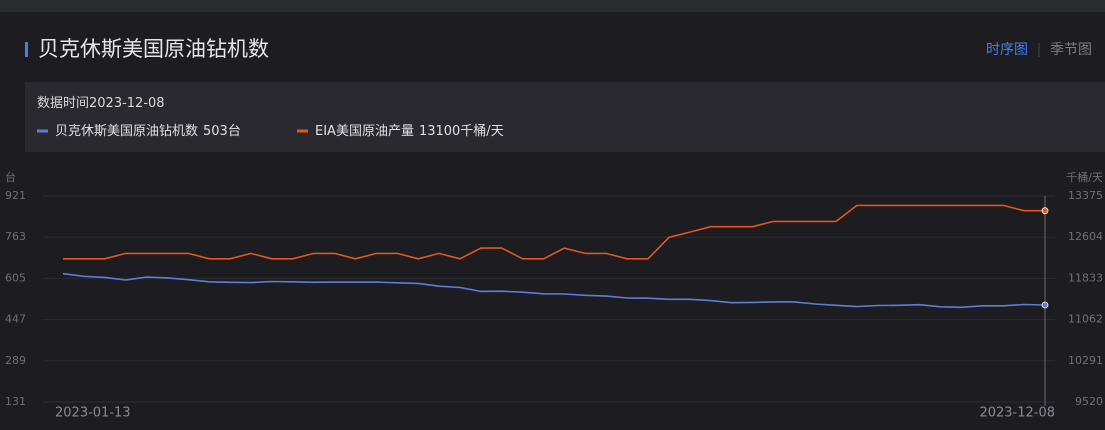 The image size is (1105, 430). Describe the element at coordinates (1071, 50) in the screenshot. I see `tab-seasonal: 季节图` at that location.